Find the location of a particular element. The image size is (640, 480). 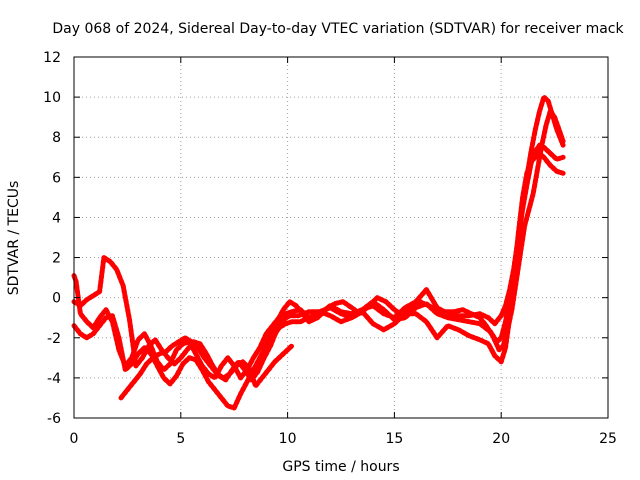

y-tick-labels: -6 -4 -2 0 2 4 6 8 10 12 is located at coordinates (52, 238).